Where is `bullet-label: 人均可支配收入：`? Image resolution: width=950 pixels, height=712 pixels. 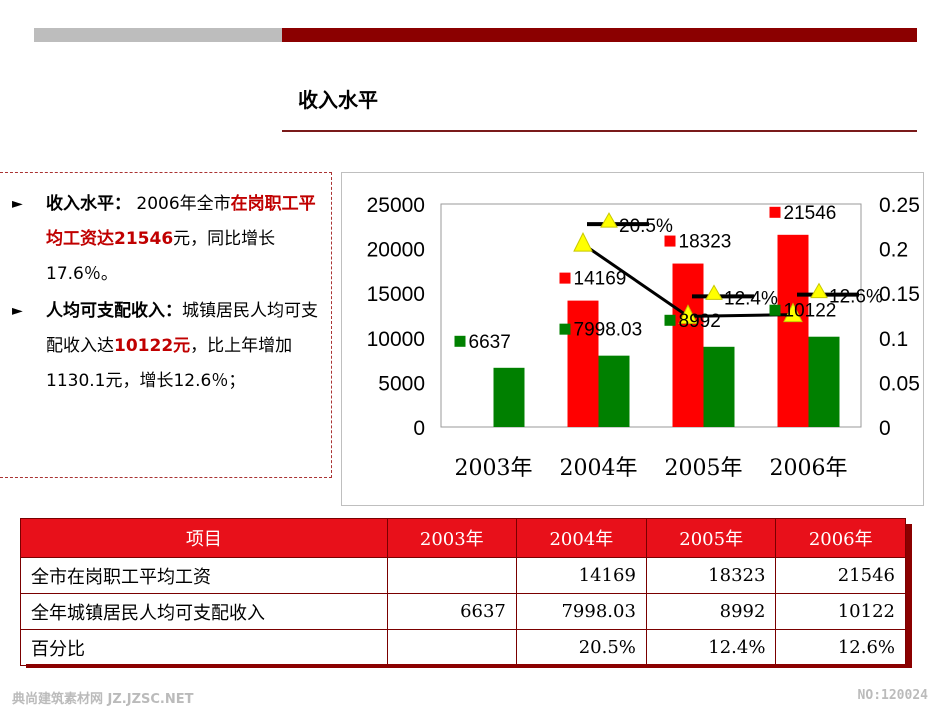 bullet-label: 人均可支配收入： is located at coordinates (114, 311).